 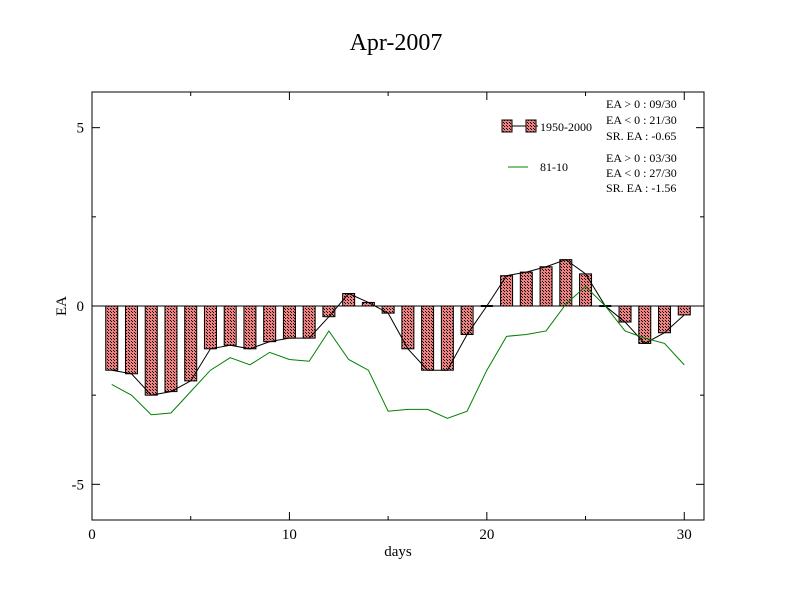 I want to click on stat-1950-sr: SR. EA : -0.65, so click(x=641, y=136).